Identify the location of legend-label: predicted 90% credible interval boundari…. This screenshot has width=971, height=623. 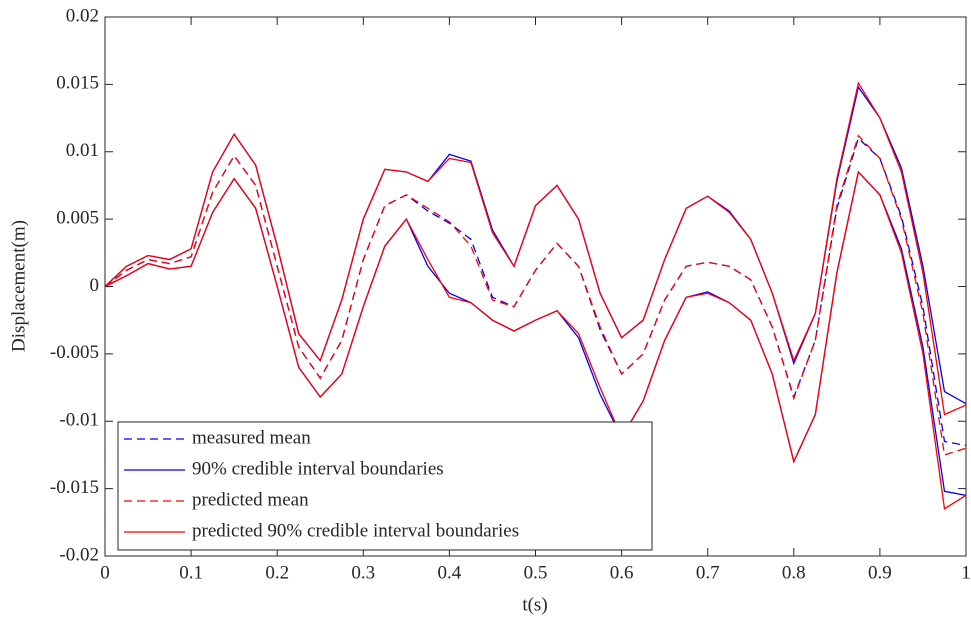
(355, 530).